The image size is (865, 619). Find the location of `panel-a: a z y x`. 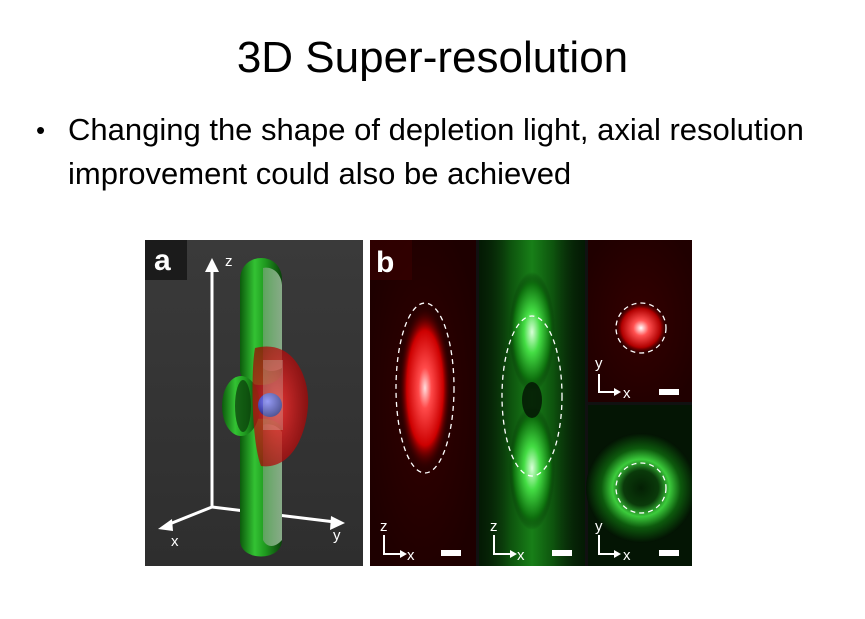

panel-a: a z y x is located at coordinates (254, 403).